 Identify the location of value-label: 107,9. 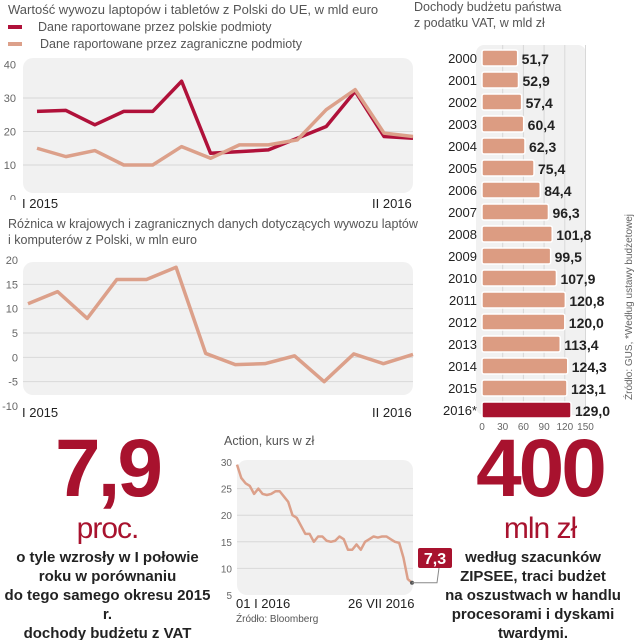
(577, 279).